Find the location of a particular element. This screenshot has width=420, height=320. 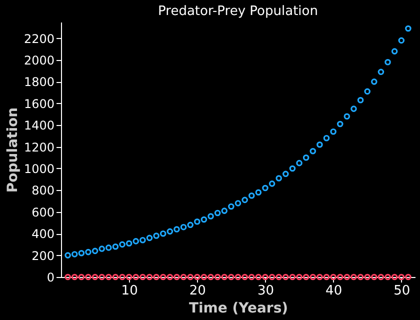

y-tick-label: 2200 is located at coordinates (39, 39).